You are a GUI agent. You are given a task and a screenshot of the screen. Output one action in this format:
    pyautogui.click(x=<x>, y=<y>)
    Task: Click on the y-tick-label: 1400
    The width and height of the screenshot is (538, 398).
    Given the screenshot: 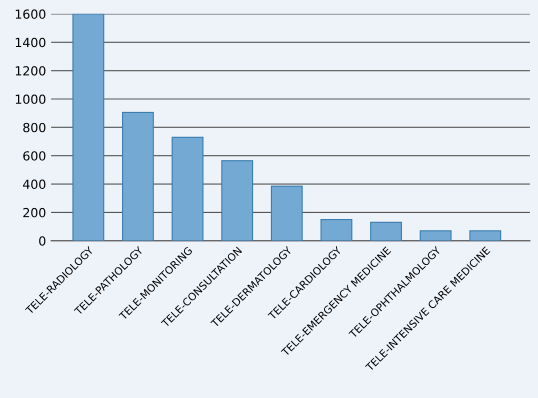 What is the action you would take?
    pyautogui.click(x=31, y=43)
    